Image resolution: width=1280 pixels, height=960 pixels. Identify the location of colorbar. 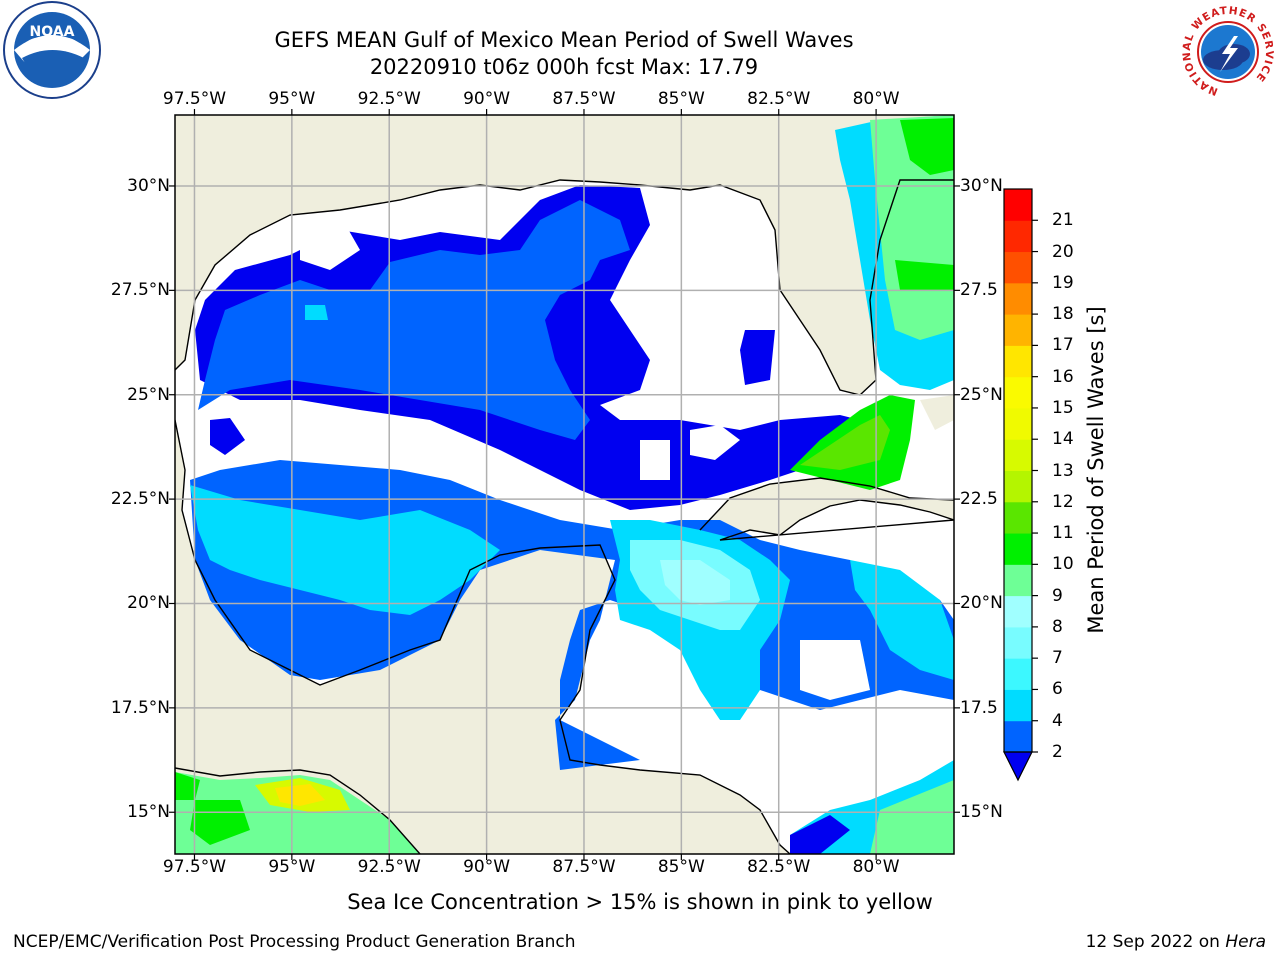
(1020, 485).